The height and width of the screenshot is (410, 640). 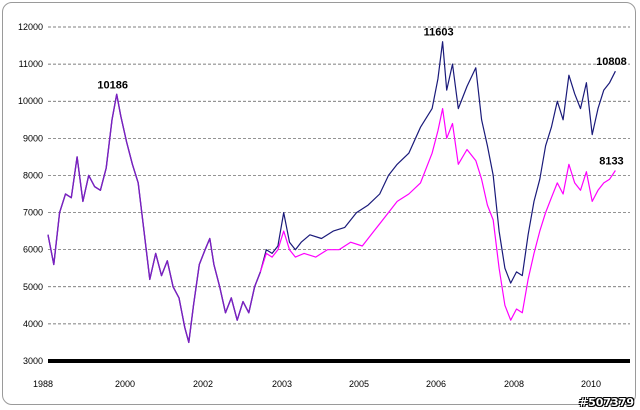 What do you see at coordinates (30, 27) in the screenshot?
I see `y-tick-label: 12000` at bounding box center [30, 27].